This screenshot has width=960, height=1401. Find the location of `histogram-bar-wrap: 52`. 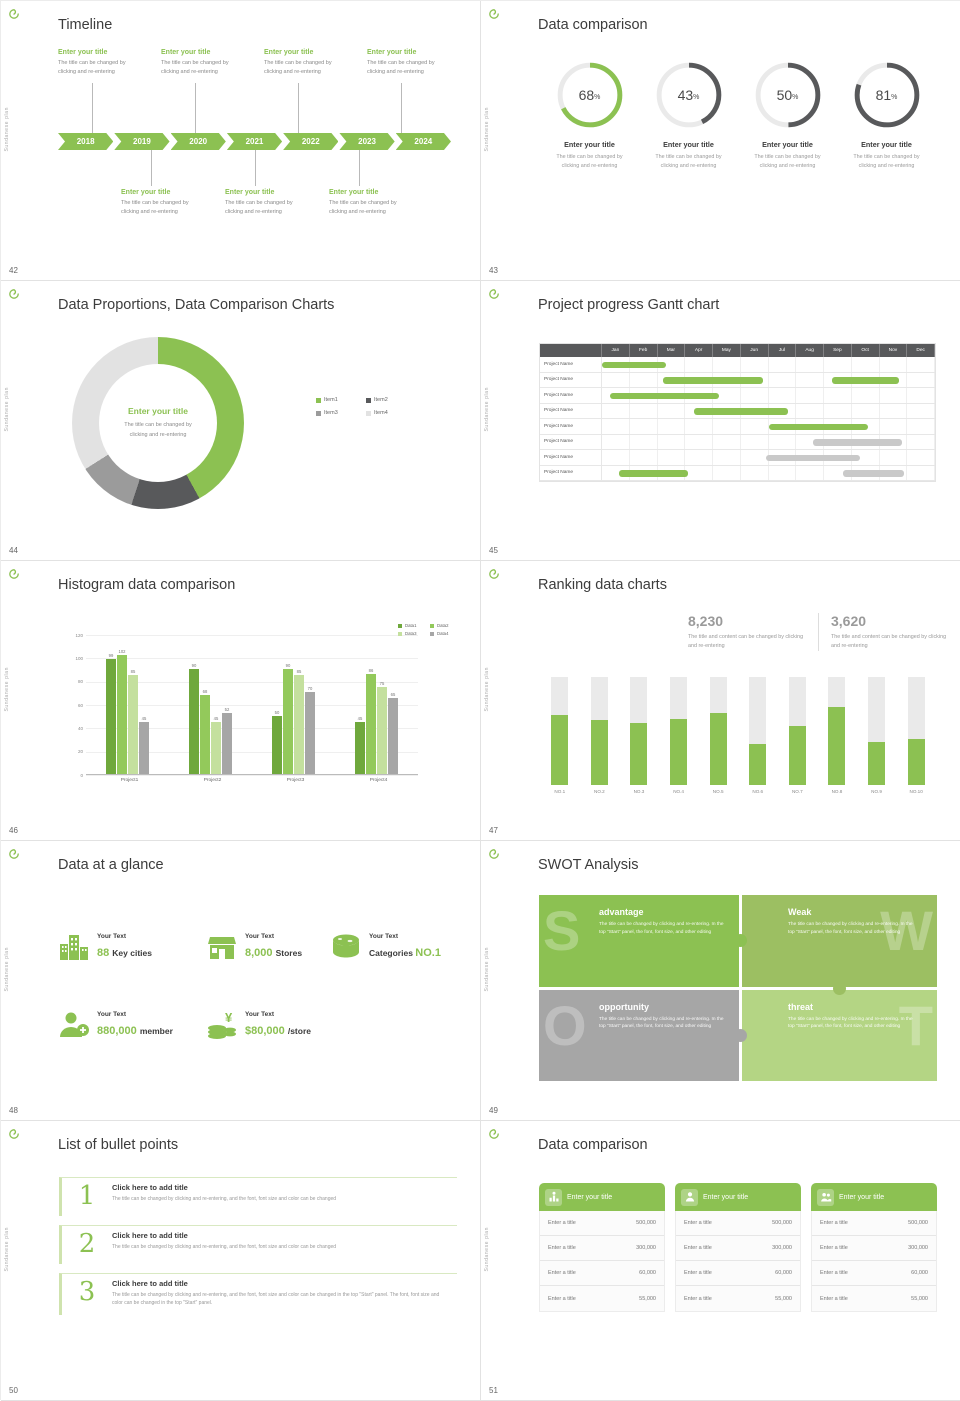

histogram-bar-wrap: 52 is located at coordinates (227, 740).